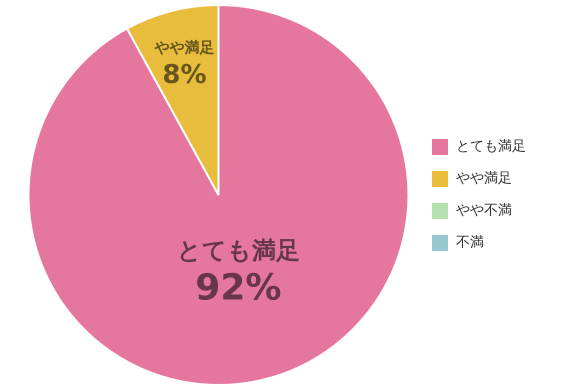  What do you see at coordinates (484, 178) in the screenshot?
I see `legend-label: やや満足` at bounding box center [484, 178].